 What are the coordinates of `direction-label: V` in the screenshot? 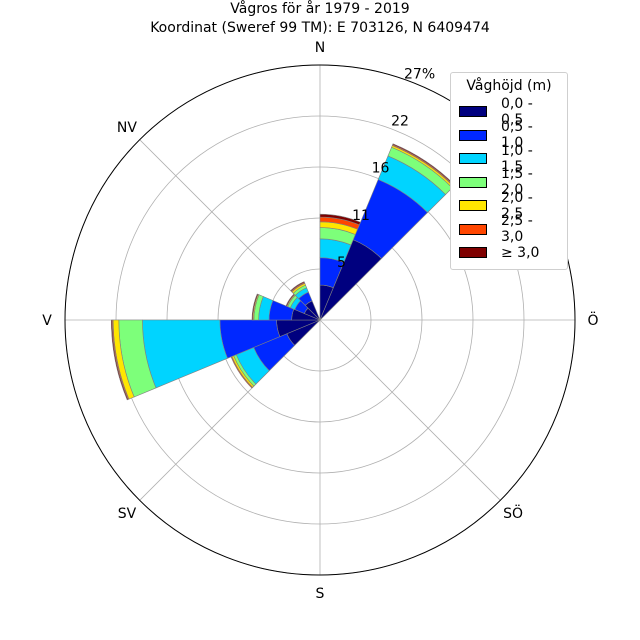 It's located at (47, 321).